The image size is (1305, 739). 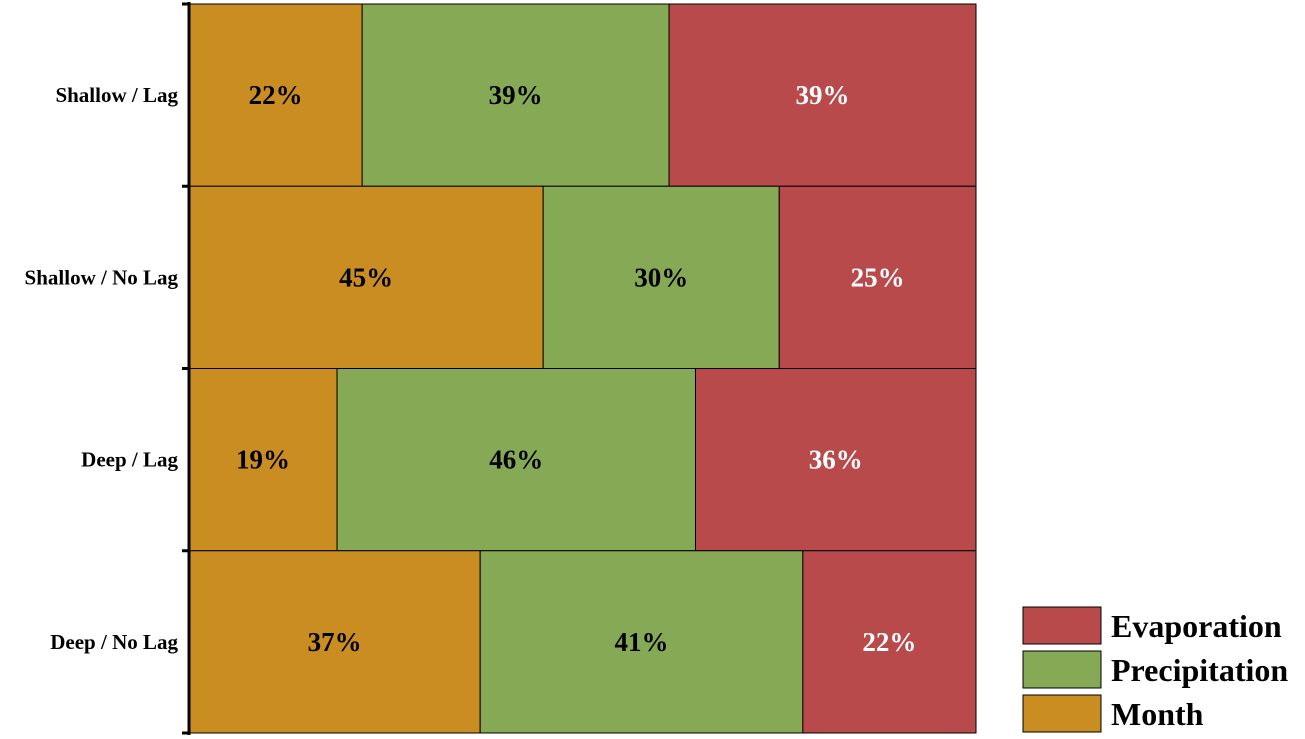 I want to click on category-label-deep-lag: Deep / Lag, so click(x=129, y=460).